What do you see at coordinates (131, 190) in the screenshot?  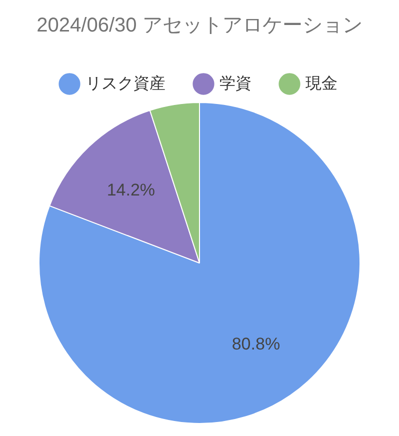 I see `data-label: 14.2%` at bounding box center [131, 190].